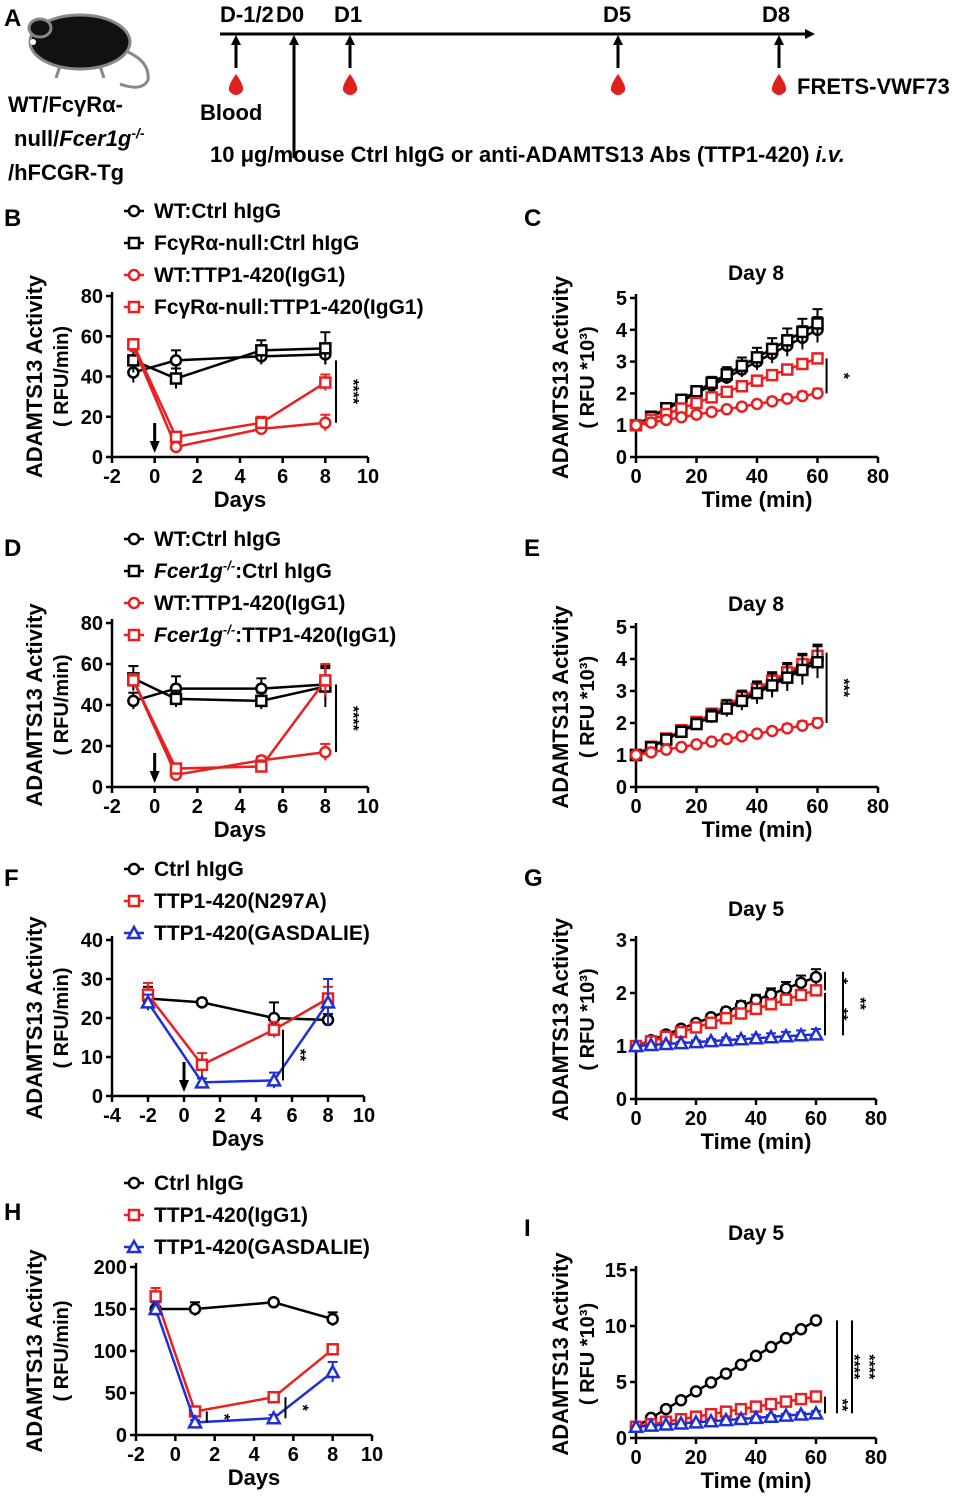  I want to click on x-tick-label: -2, so click(136, 1455).